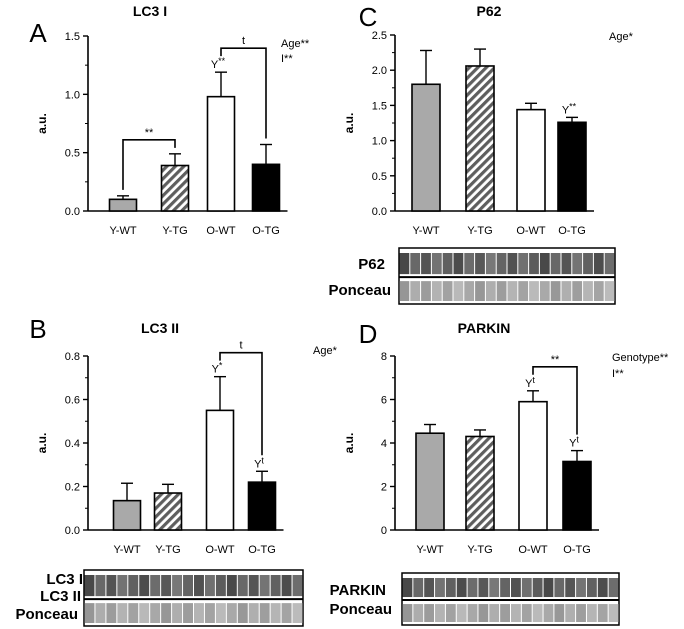  I want to click on bar-o-tg, so click(262, 506).